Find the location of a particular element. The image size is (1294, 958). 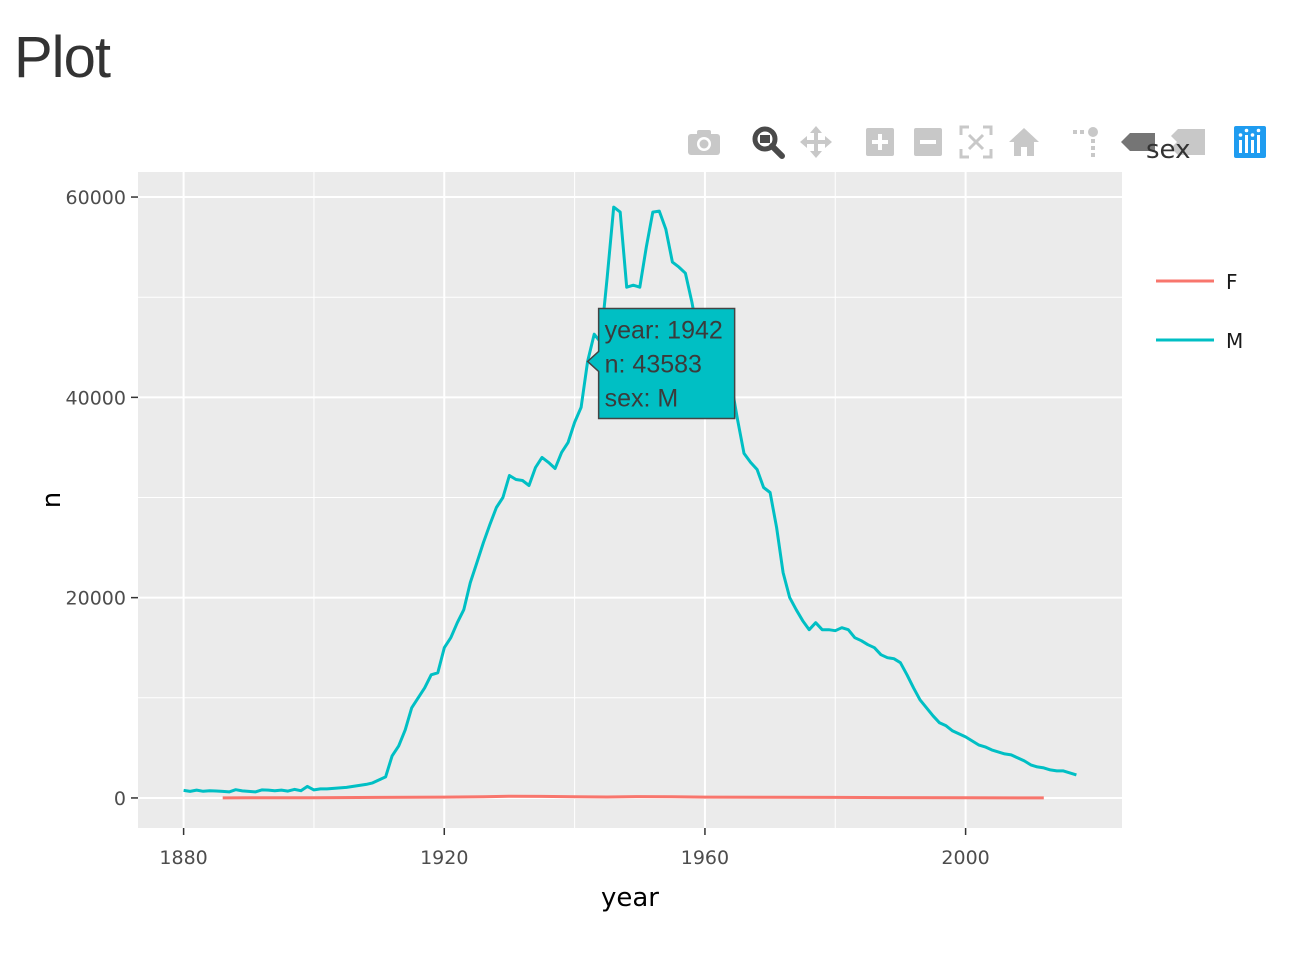

x-tick-label: 1920 is located at coordinates (444, 858).